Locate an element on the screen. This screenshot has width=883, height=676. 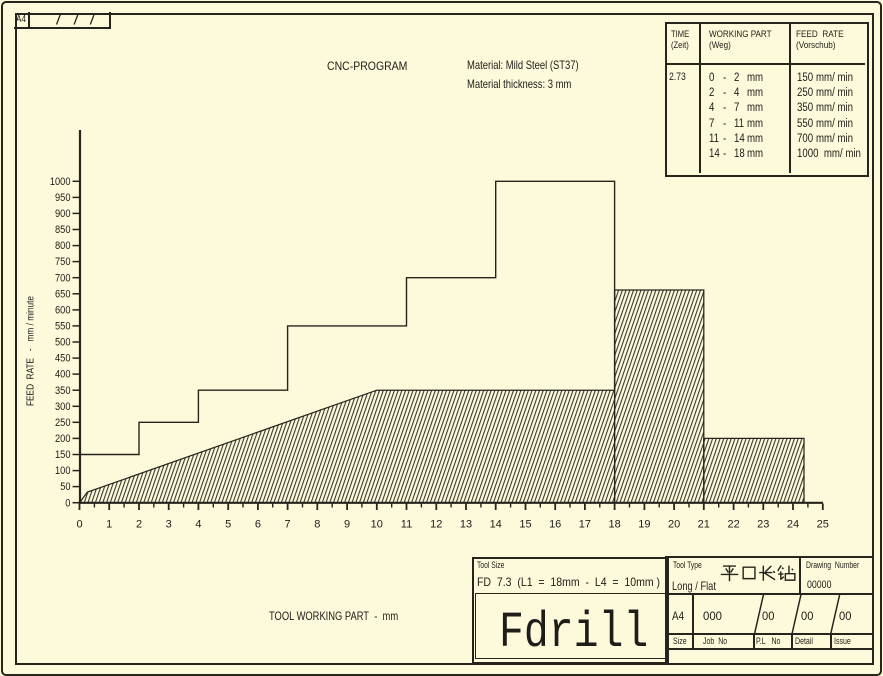
svg-text: 2 is located at coordinates (139, 525).